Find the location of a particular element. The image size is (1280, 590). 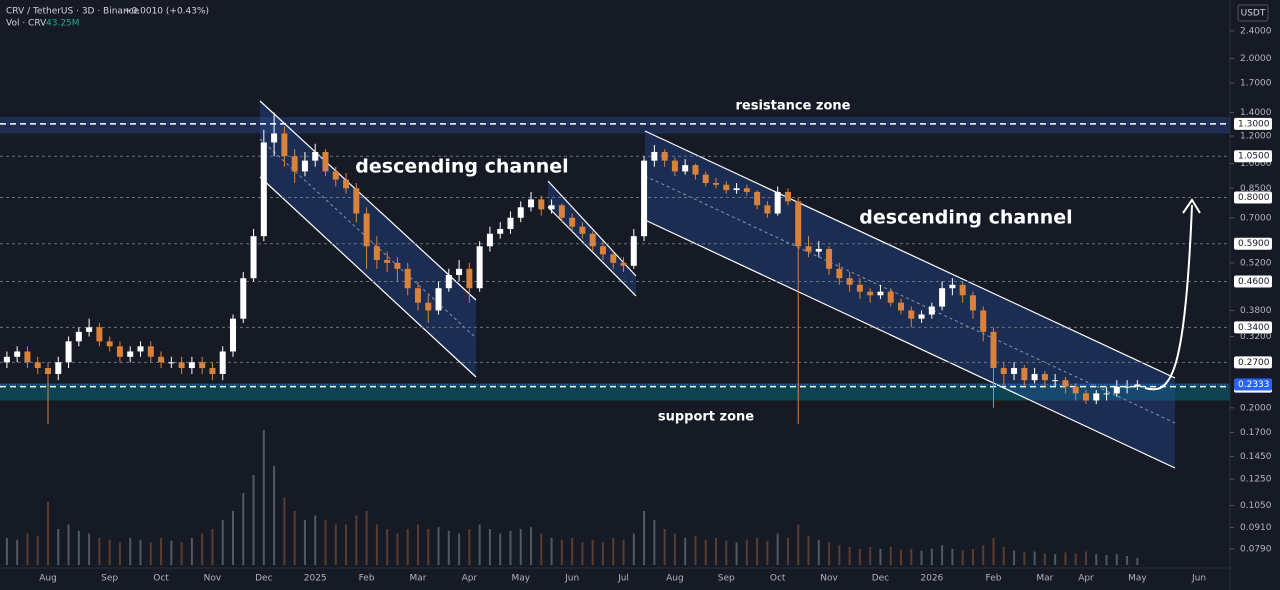

x-tick-label: Nov is located at coordinates (829, 579).